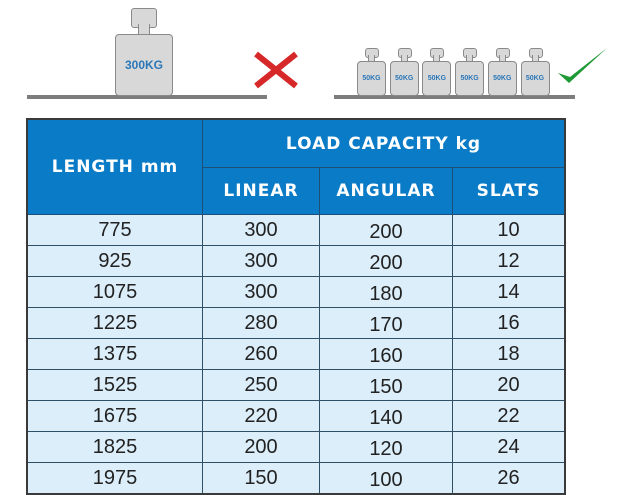 The image size is (644, 495). What do you see at coordinates (144, 65) in the screenshot?
I see `heavy-weight-label: 300KG` at bounding box center [144, 65].